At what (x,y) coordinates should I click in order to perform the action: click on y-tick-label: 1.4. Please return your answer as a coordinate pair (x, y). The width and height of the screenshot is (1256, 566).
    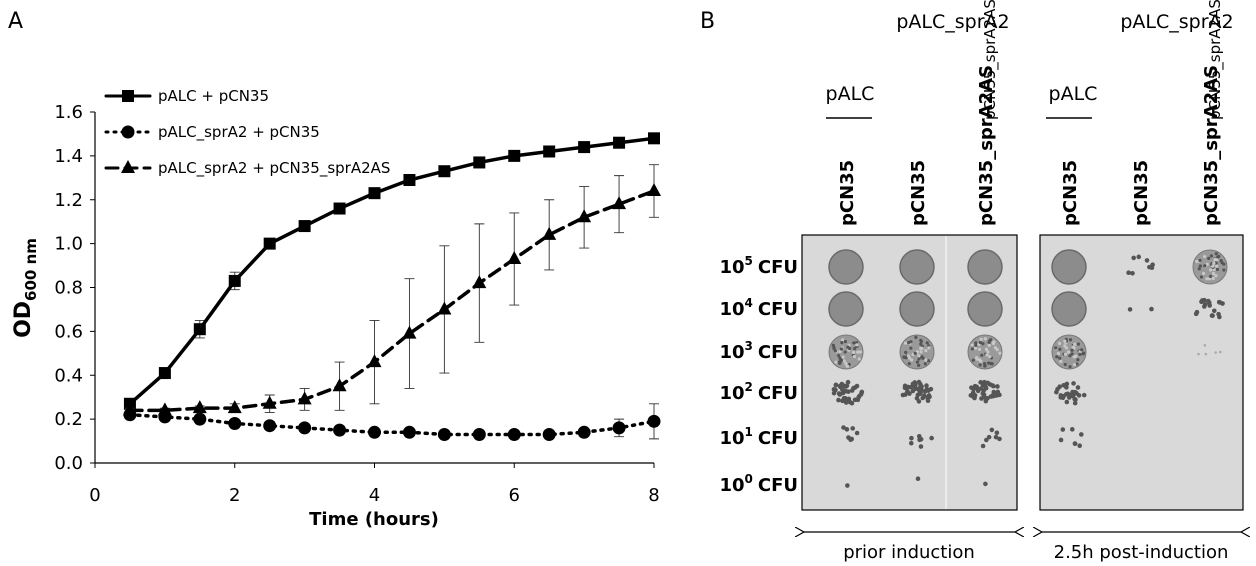
    Looking at the image, I should click on (68, 156).